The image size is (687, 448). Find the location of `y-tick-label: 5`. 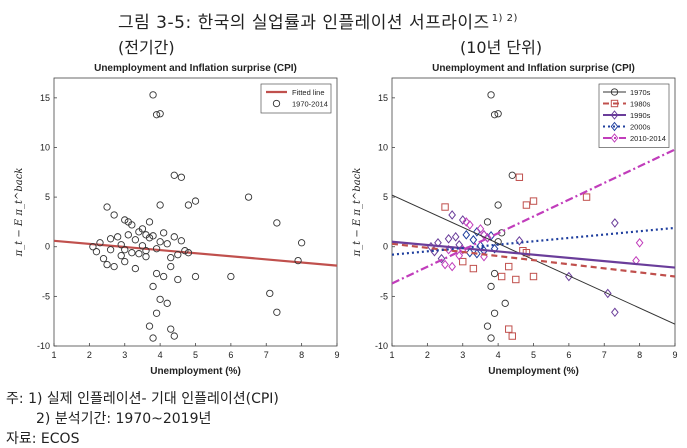

y-tick-label: 5 is located at coordinates (47, 197).